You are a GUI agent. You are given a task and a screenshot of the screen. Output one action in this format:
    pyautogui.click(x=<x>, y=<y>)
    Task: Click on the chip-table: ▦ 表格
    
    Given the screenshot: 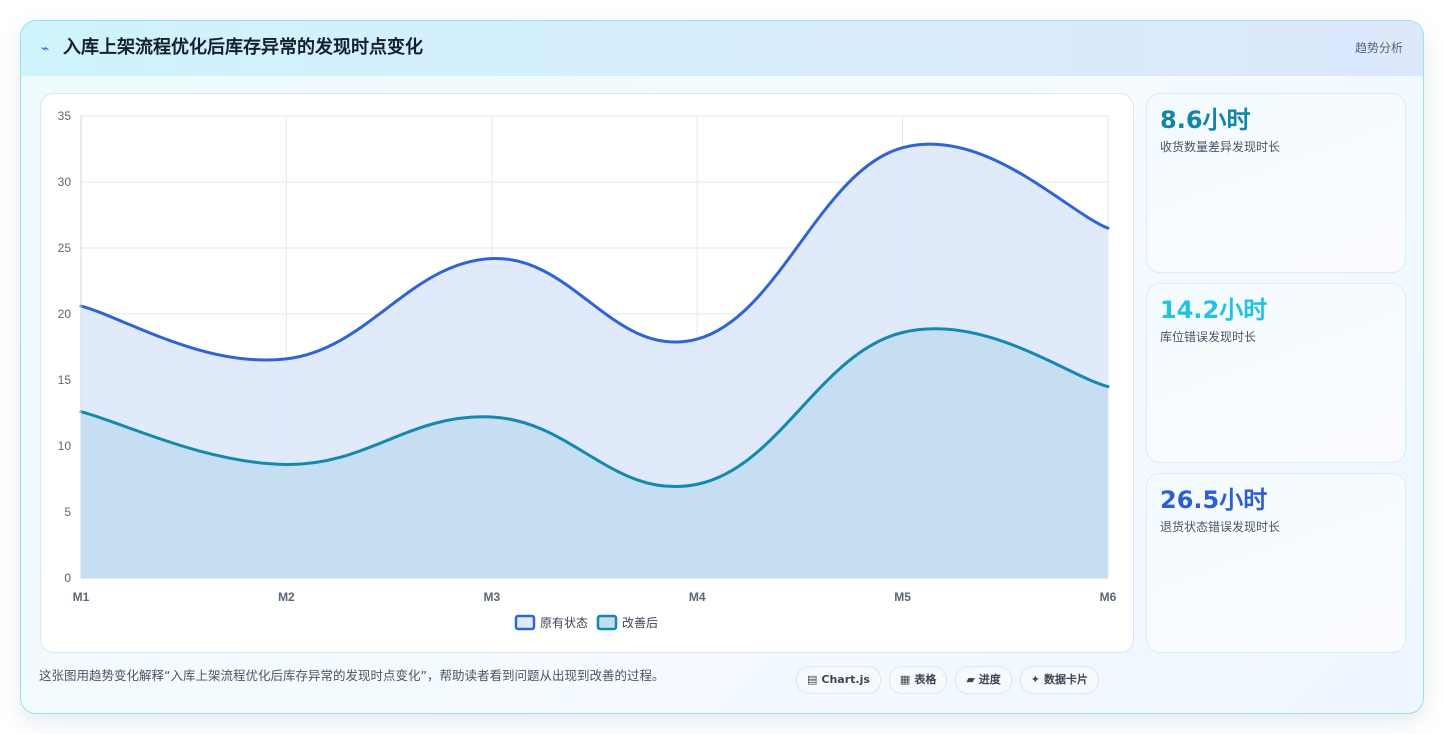 What is the action you would take?
    pyautogui.click(x=918, y=680)
    